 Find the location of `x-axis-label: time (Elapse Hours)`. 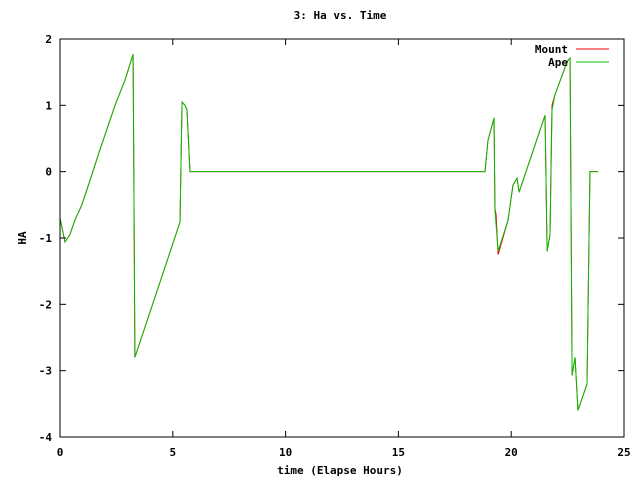

x-axis-label: time (Elapse Hours) is located at coordinates (340, 470).